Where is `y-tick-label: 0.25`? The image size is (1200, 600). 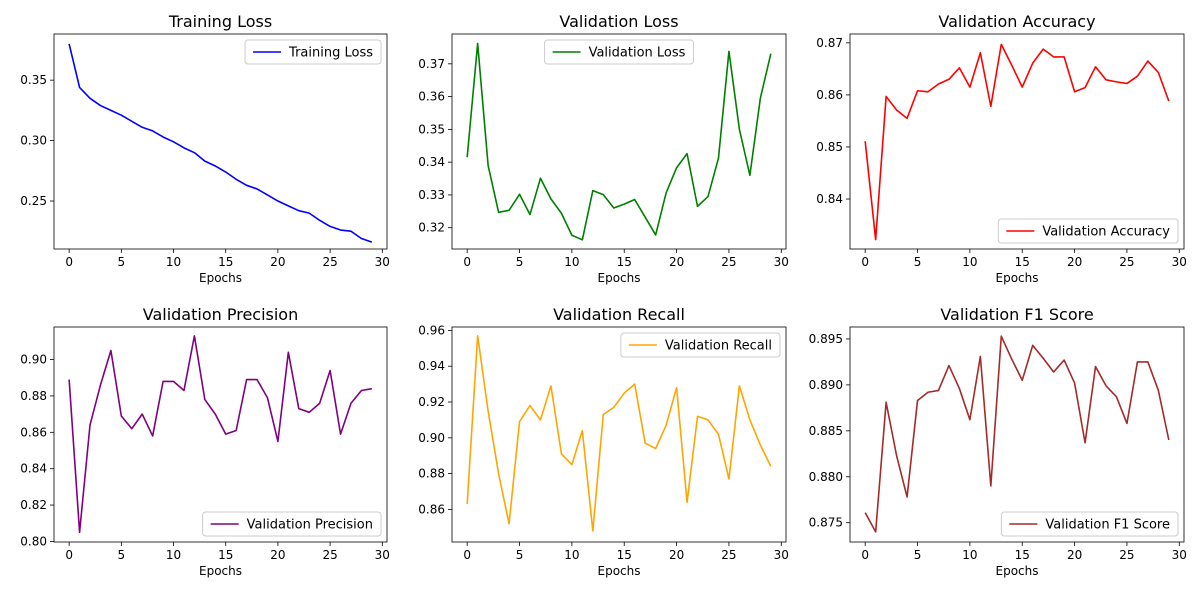
y-tick-label: 0.25 is located at coordinates (33, 201).